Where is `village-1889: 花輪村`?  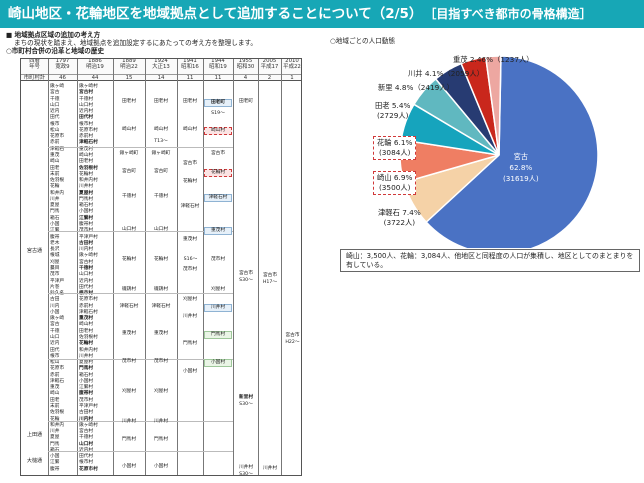 village-1889: 花輪村 is located at coordinates (129, 259).